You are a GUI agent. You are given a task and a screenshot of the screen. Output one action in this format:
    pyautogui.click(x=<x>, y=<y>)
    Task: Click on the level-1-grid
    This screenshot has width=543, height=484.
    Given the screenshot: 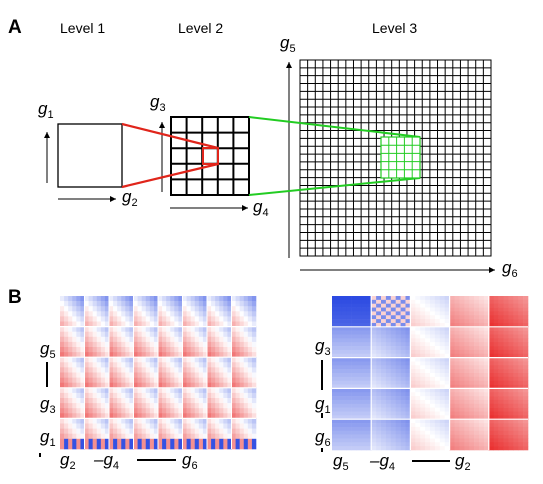 What is the action you would take?
    pyautogui.click(x=90, y=155)
    